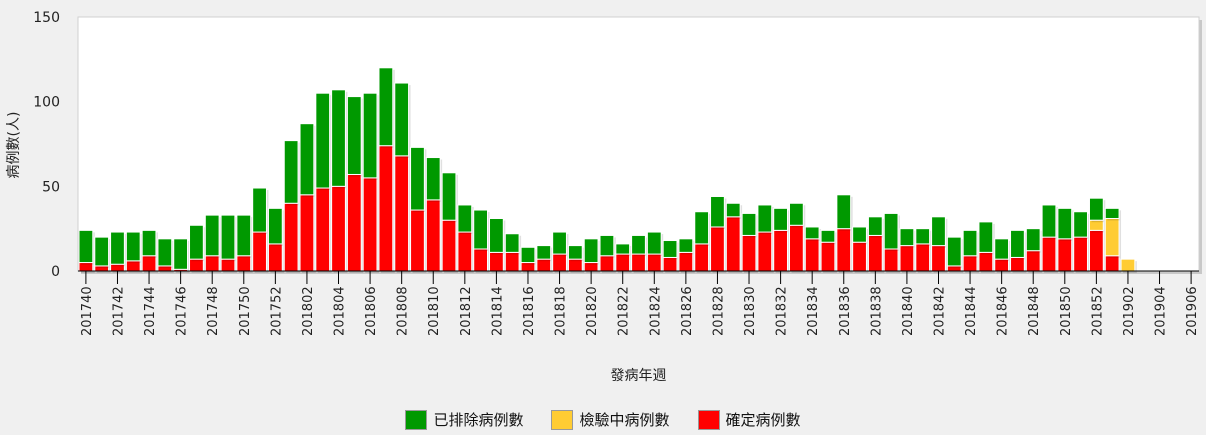  I want to click on legend-item-testing: 檢驗中病例數, so click(610, 419).